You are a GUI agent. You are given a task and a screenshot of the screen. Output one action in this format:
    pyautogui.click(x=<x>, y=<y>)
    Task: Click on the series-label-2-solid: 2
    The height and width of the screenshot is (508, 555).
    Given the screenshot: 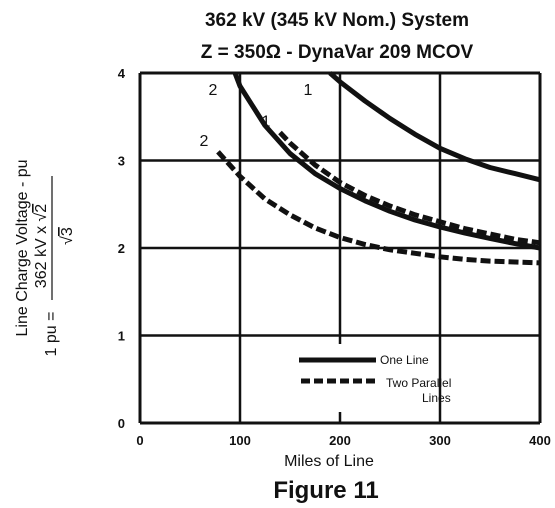 What is the action you would take?
    pyautogui.click(x=213, y=90)
    